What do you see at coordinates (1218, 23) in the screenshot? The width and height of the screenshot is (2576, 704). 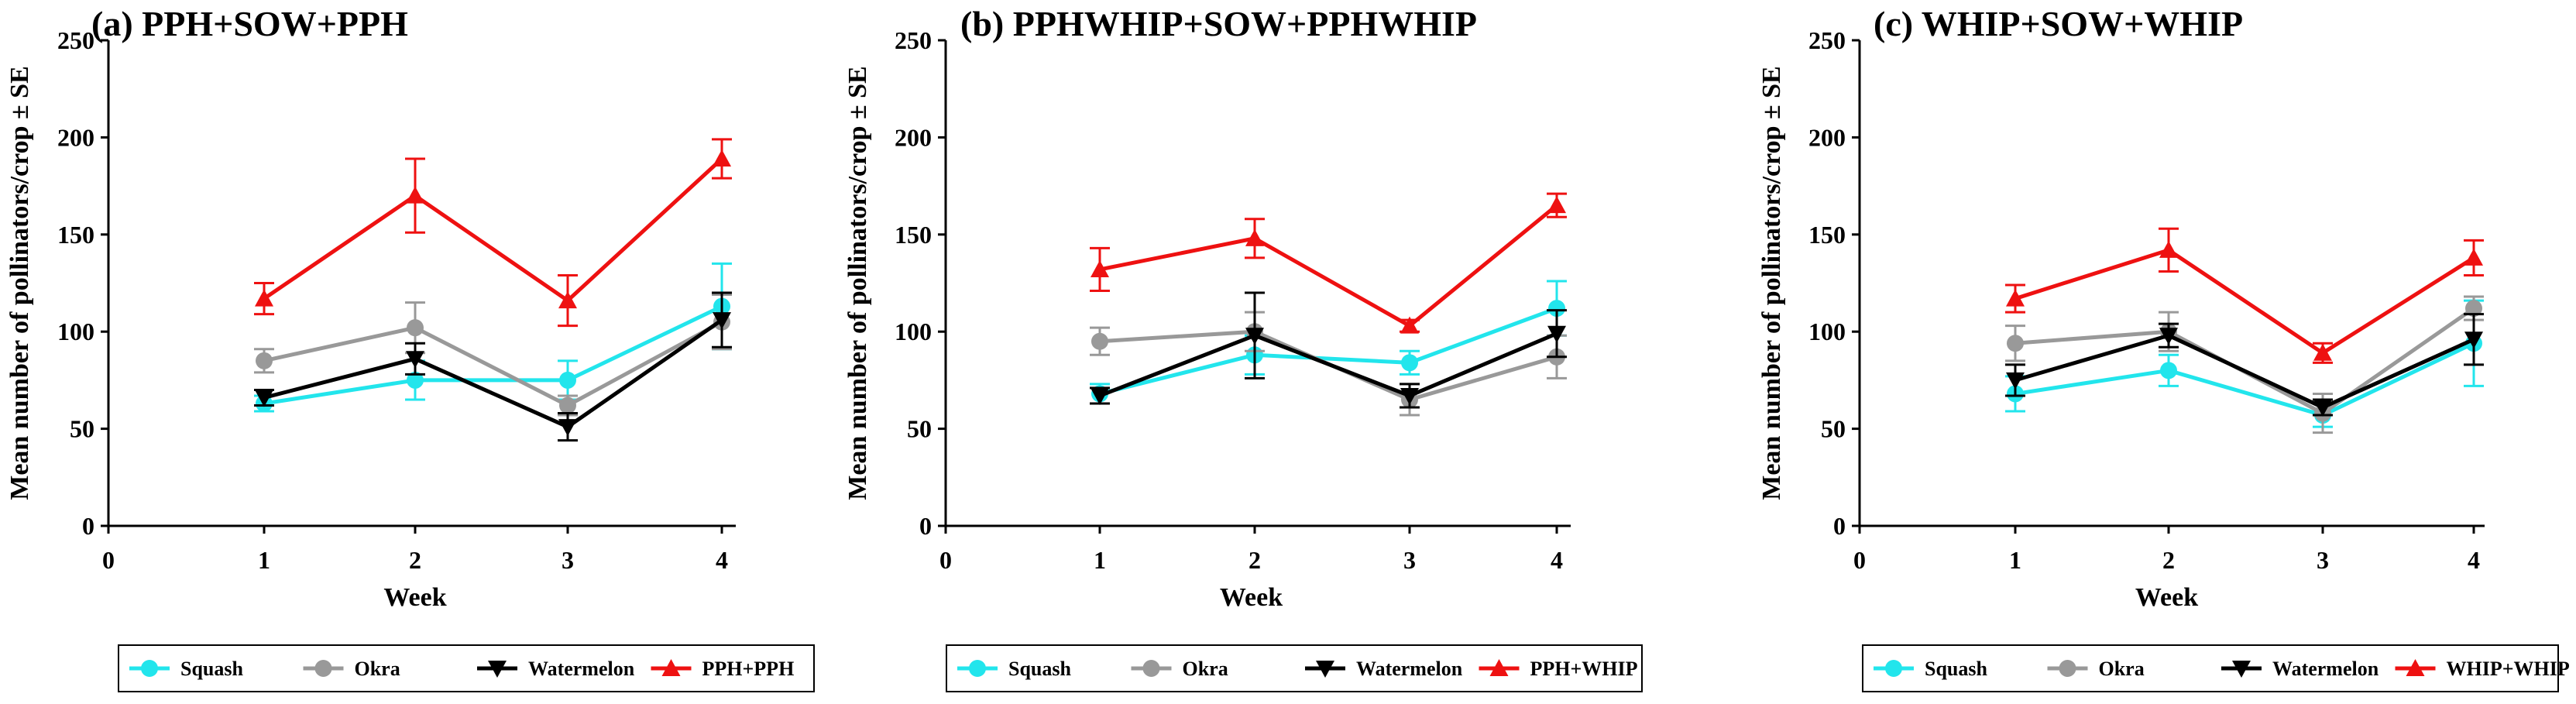 I see `chart-title: (b) PPHWHIP+SOW+PPHWHIP` at bounding box center [1218, 23].